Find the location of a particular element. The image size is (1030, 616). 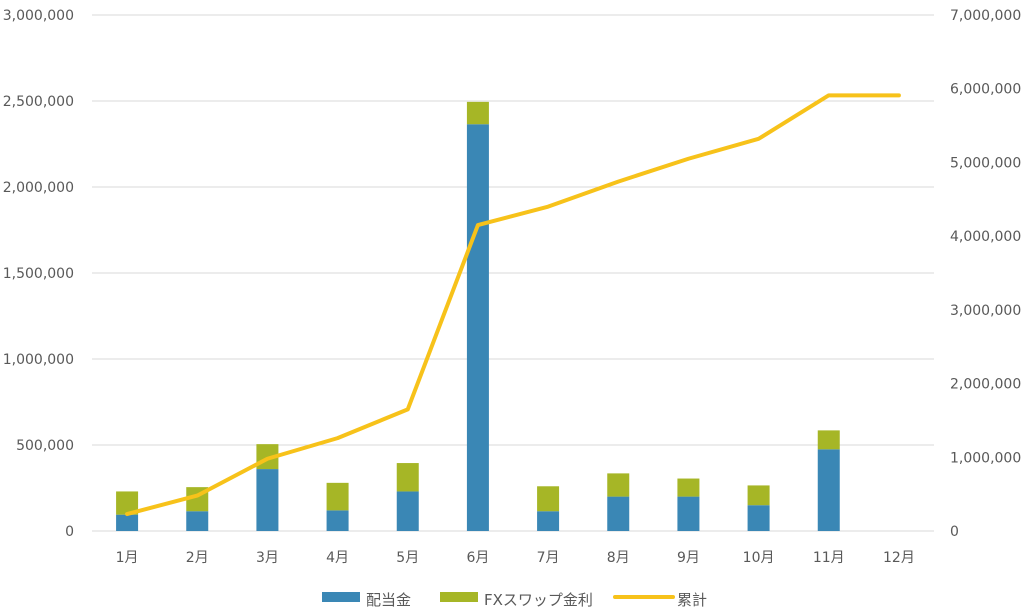

y-right-tick-label: 7,000,000 is located at coordinates (985, 16).